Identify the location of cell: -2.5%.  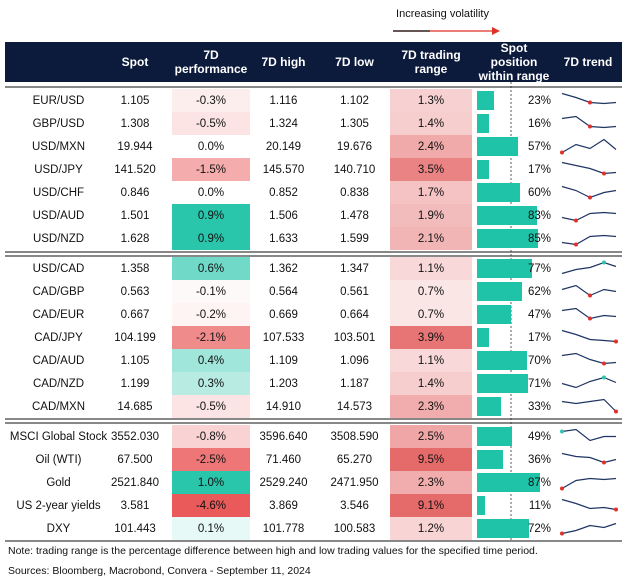
(211, 459).